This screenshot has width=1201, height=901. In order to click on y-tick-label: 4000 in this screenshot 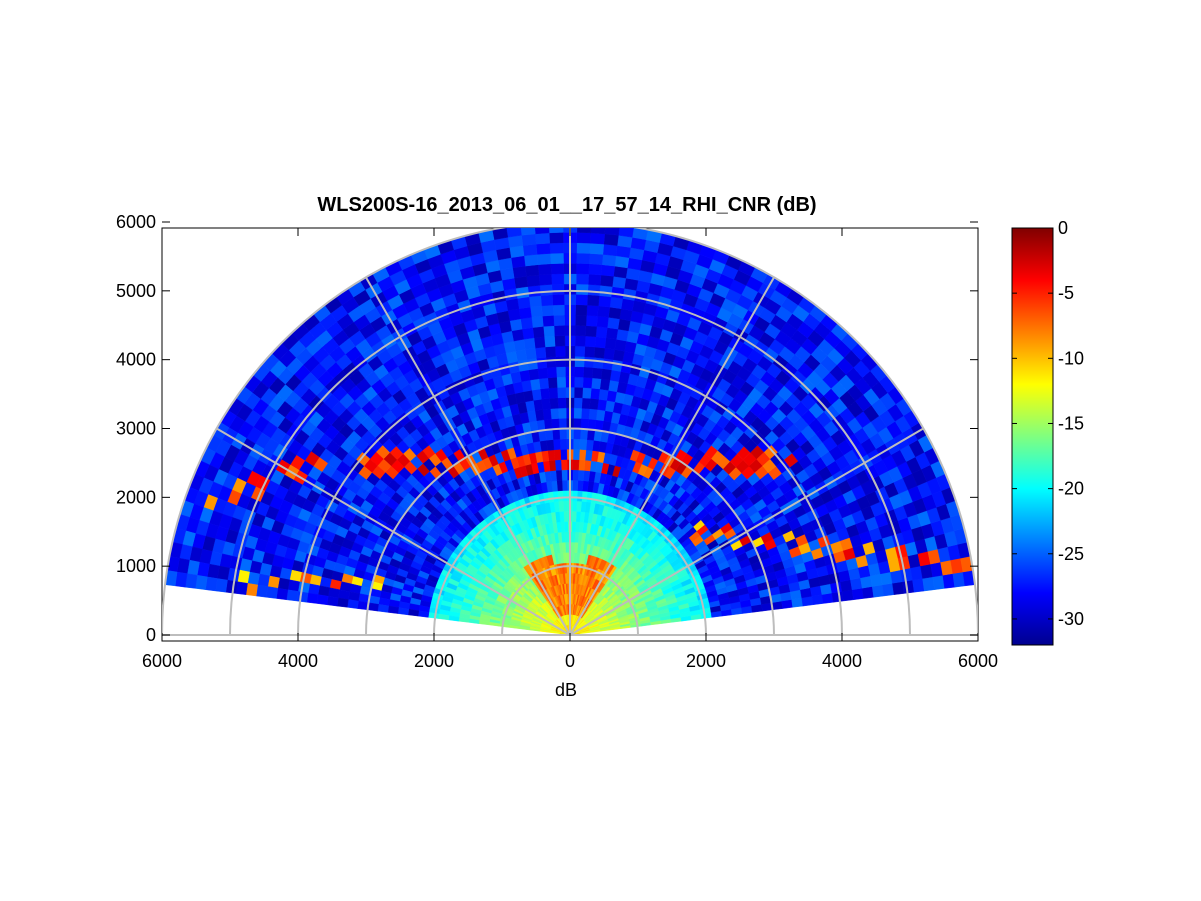, I will do `click(136, 360)`.